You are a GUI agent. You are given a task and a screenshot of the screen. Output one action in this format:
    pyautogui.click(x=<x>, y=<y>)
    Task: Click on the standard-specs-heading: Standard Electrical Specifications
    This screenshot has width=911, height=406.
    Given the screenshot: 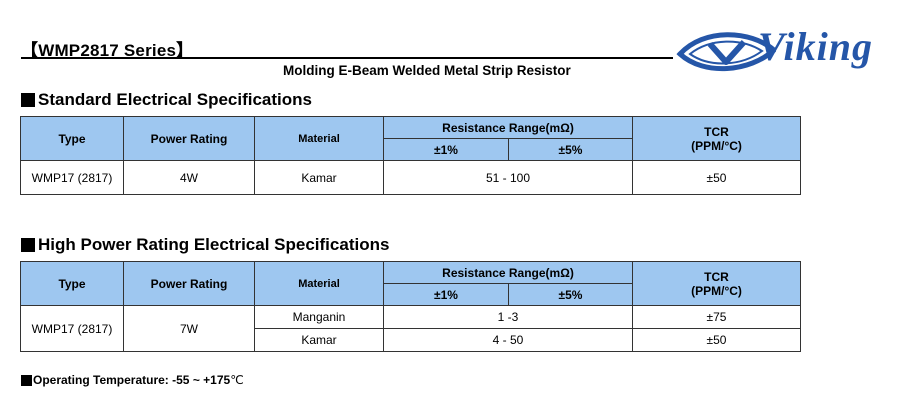 What is the action you would take?
    pyautogui.click(x=166, y=100)
    